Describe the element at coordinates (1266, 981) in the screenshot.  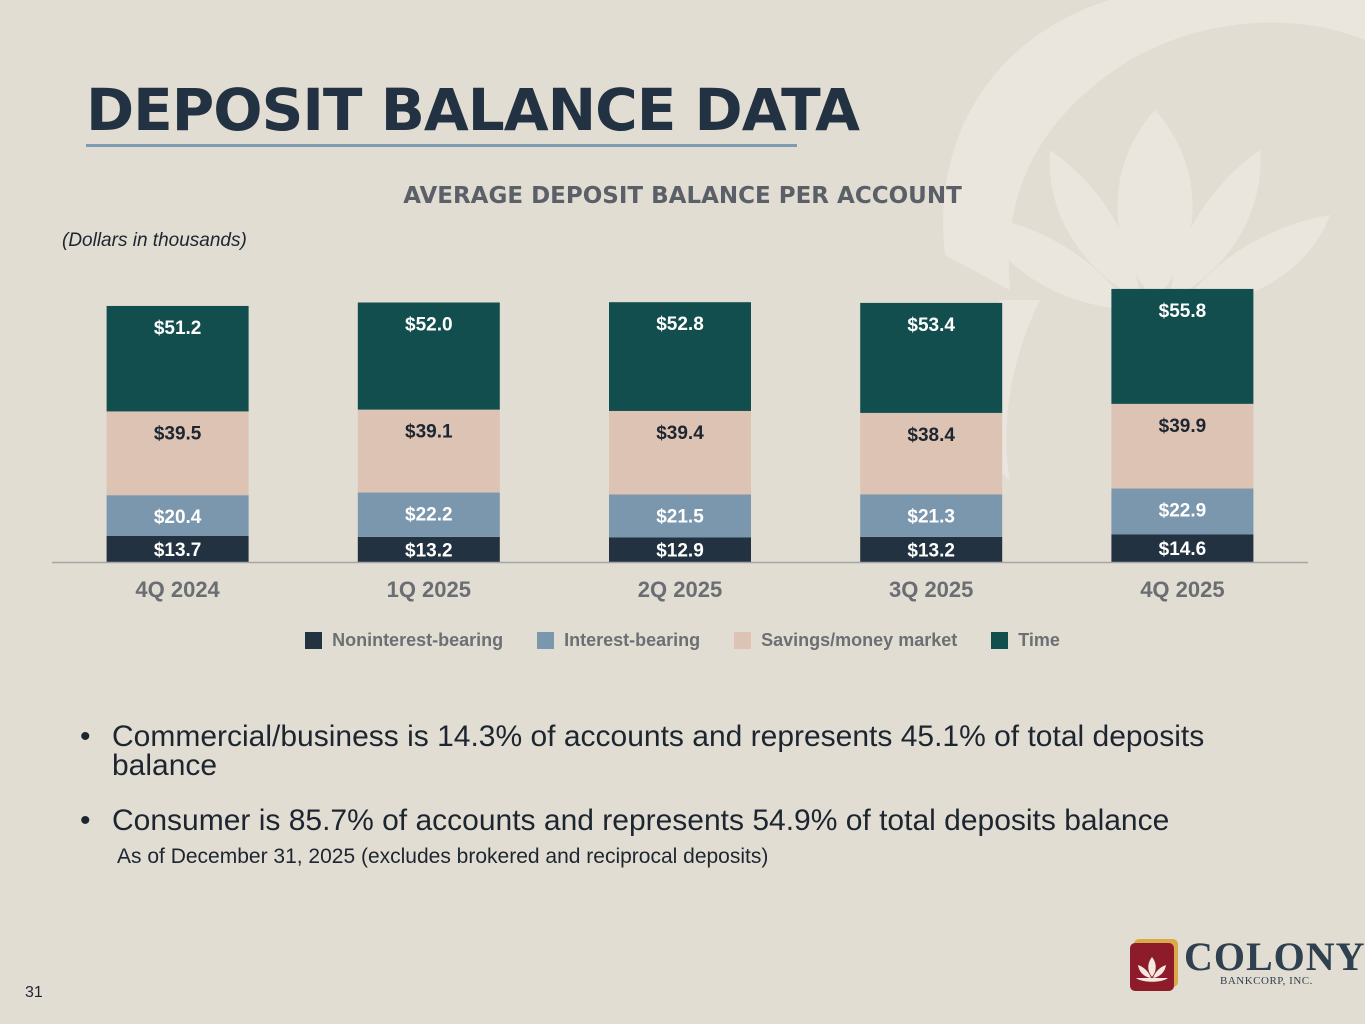
I see `logo-subtitle: BANKCORP, INC.` at that location.